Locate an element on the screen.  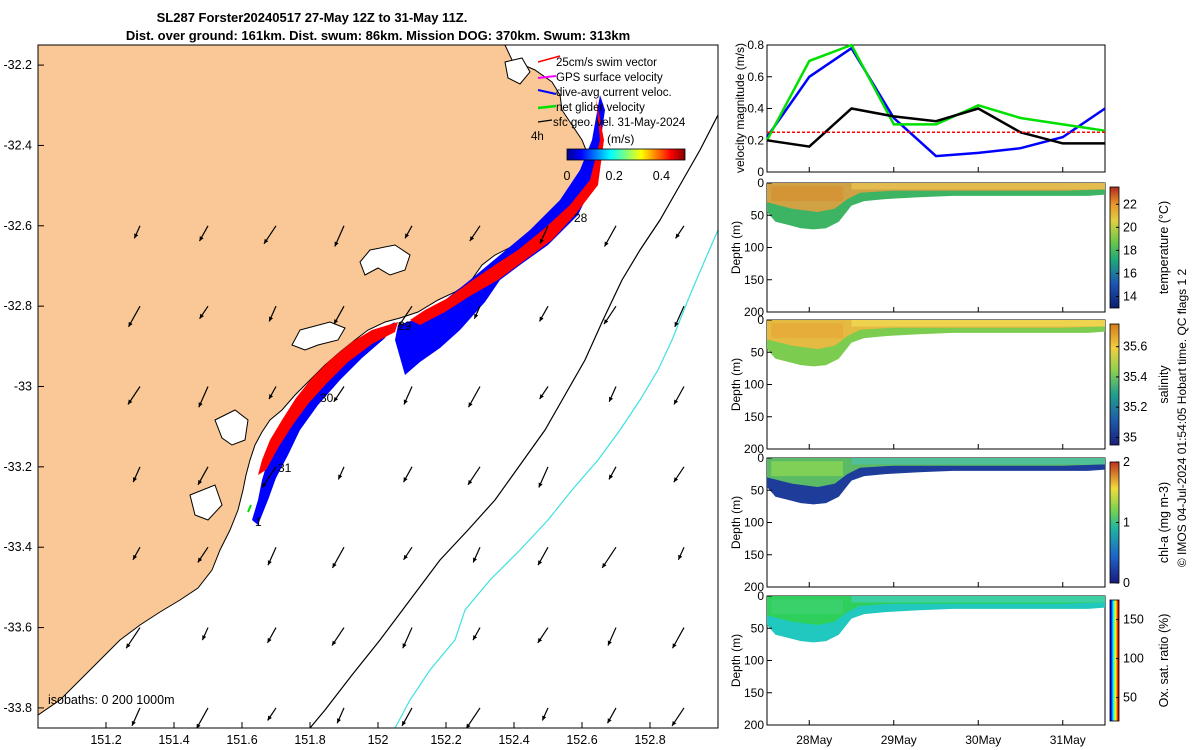
velocity-y-tick-label: 0 is located at coordinates (760, 172).